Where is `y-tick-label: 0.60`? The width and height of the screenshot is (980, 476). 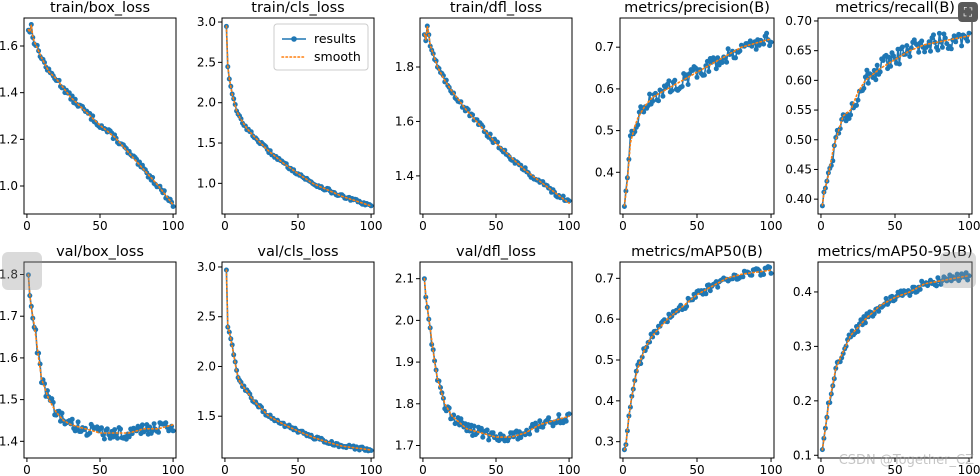 y-tick-label: 0.60 is located at coordinates (798, 80).